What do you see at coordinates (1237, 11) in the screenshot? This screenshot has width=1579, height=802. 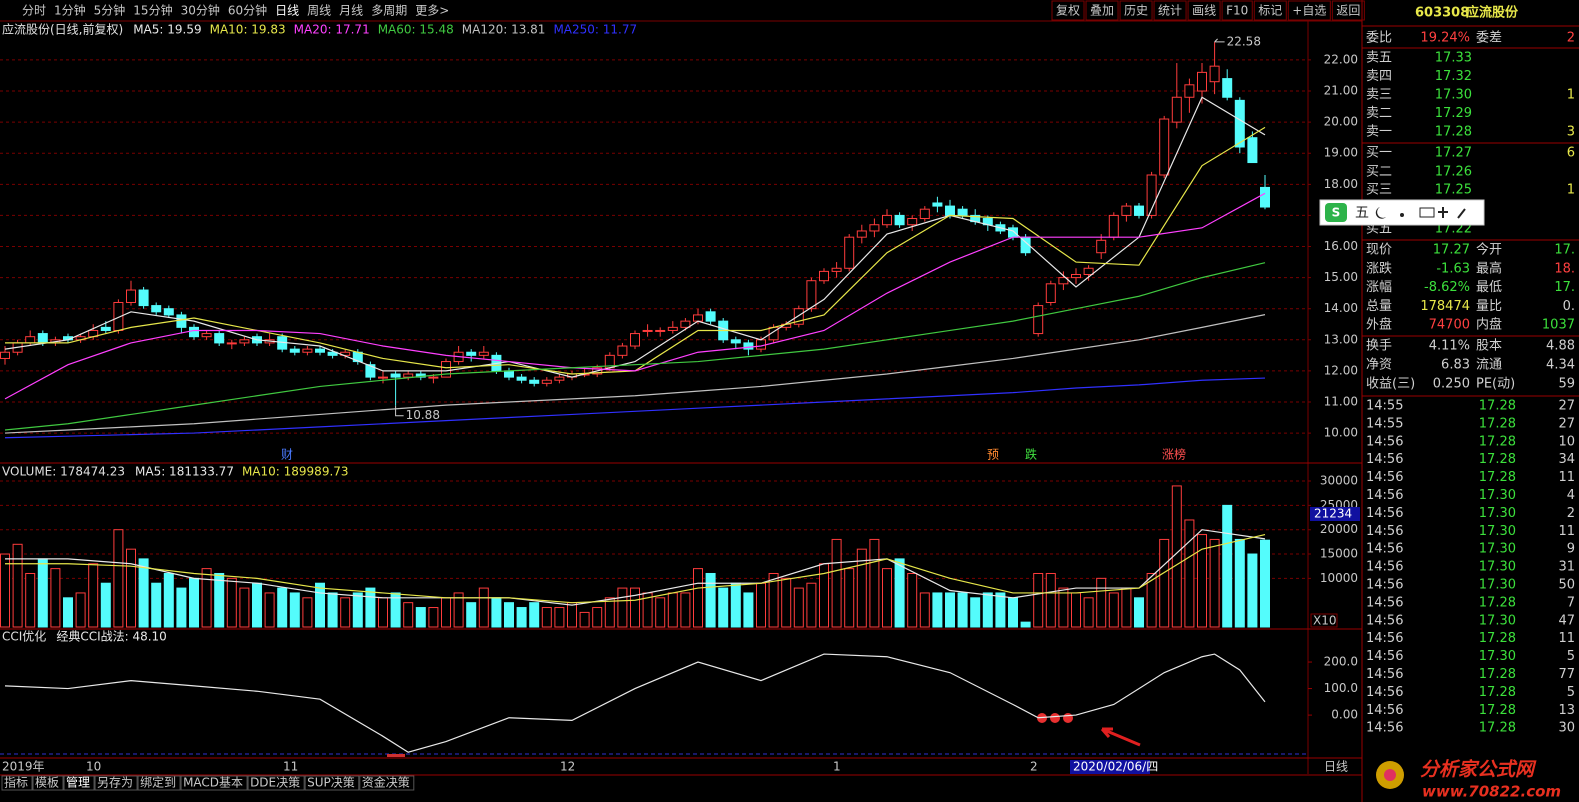 I see `tool-button: F10` at bounding box center [1237, 11].